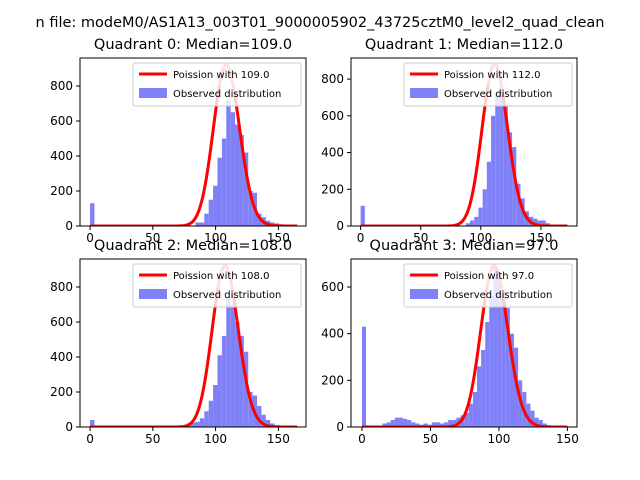  What do you see at coordinates (489, 276) in the screenshot?
I see `legend-label-poisson: Poission with 97.0` at bounding box center [489, 276].